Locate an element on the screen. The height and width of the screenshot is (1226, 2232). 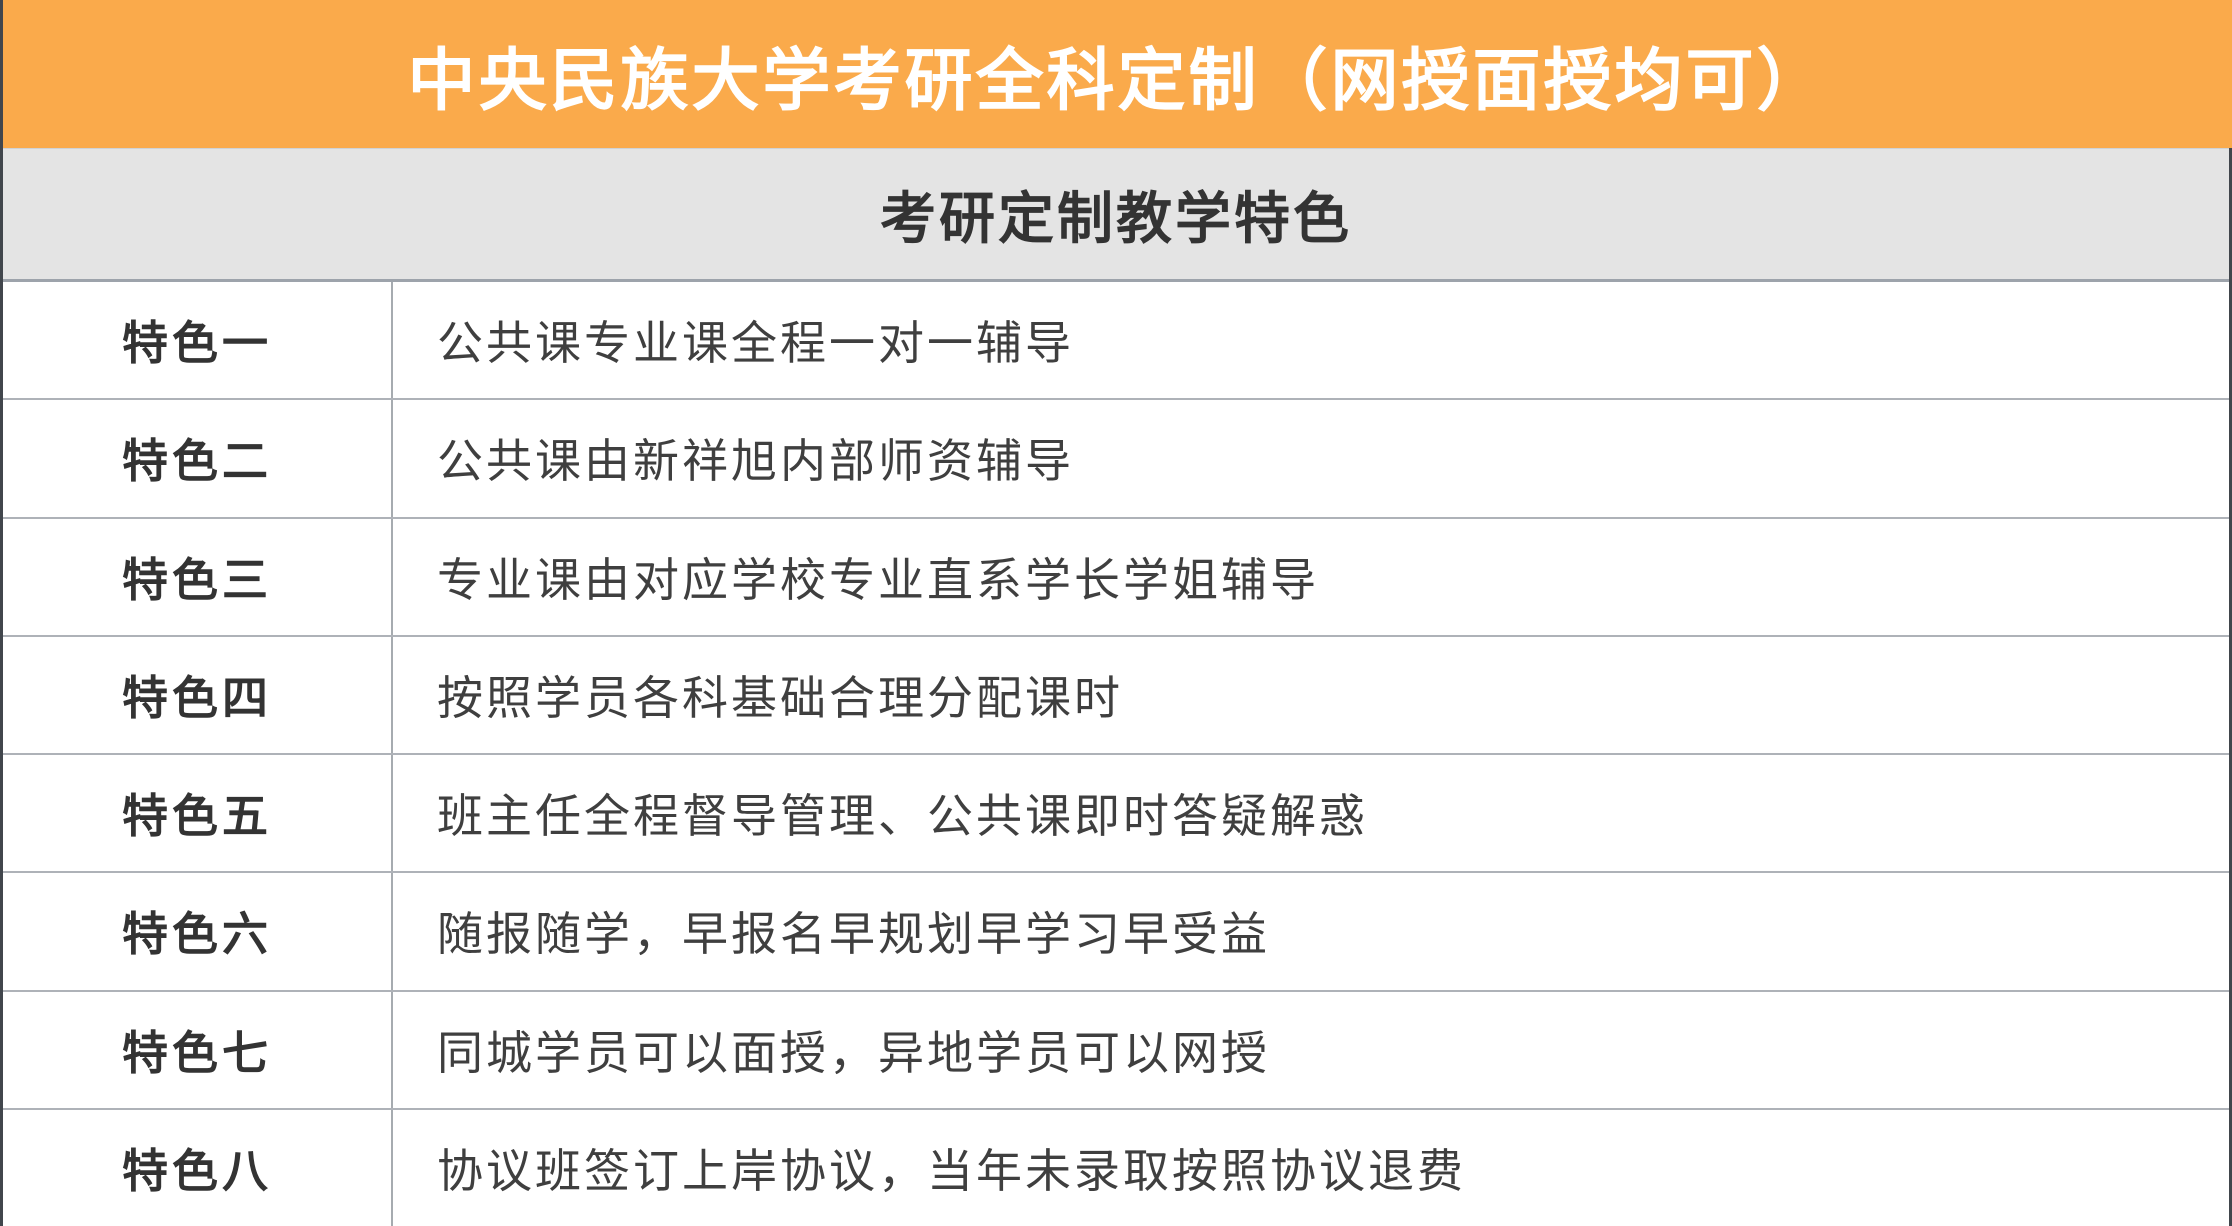
feature-description: 同城学员可以面授，异地学员可以网授 is located at coordinates (853, 1052).